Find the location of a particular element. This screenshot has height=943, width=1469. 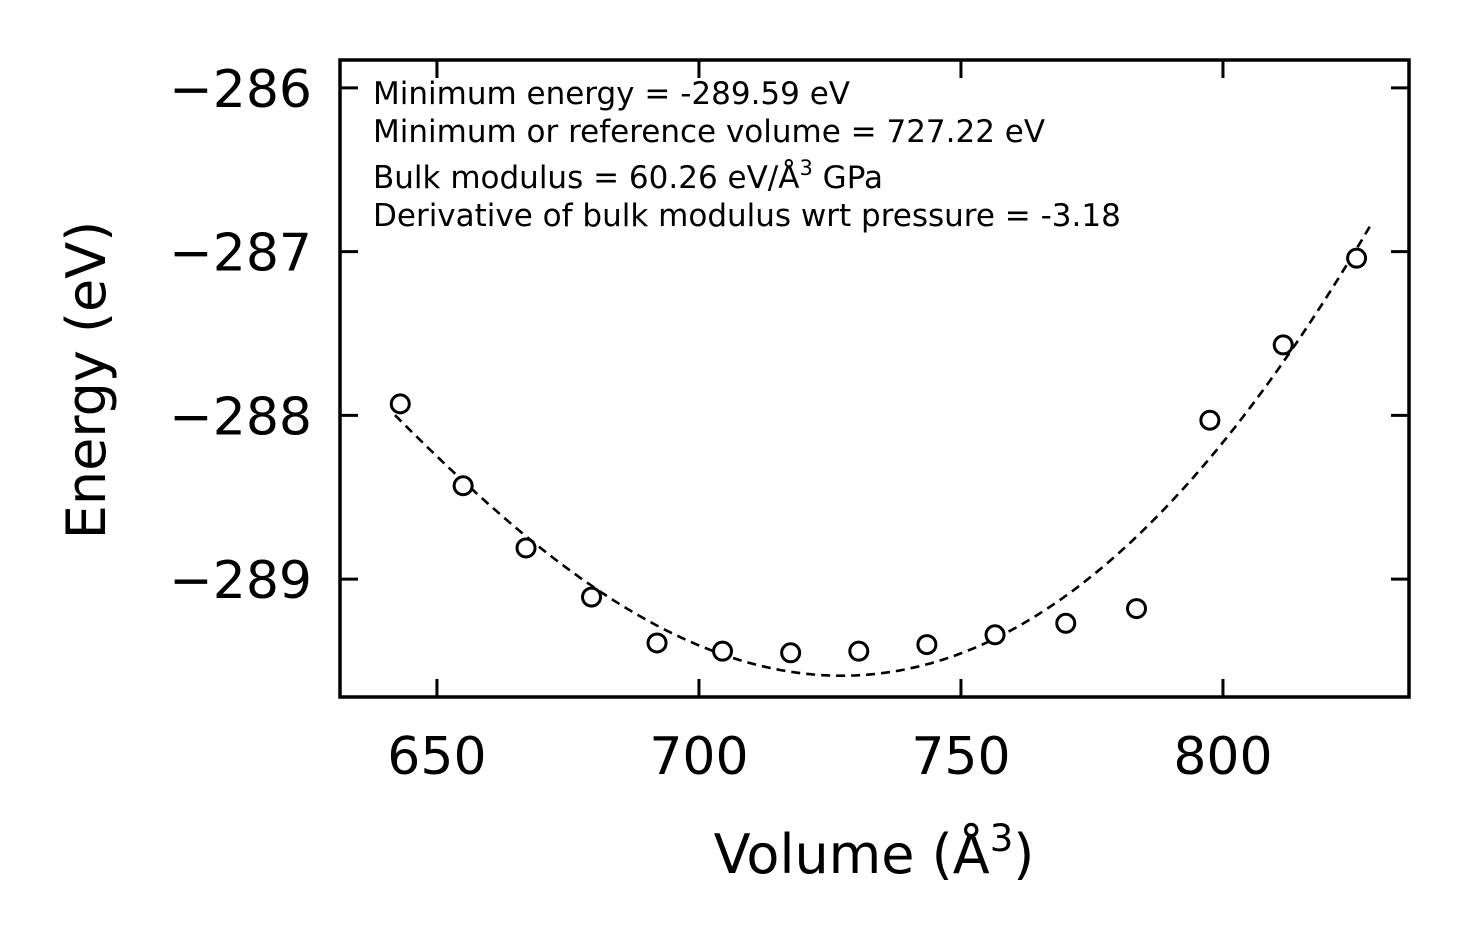

bulk-modulus-sup: 3 is located at coordinates (805, 168).